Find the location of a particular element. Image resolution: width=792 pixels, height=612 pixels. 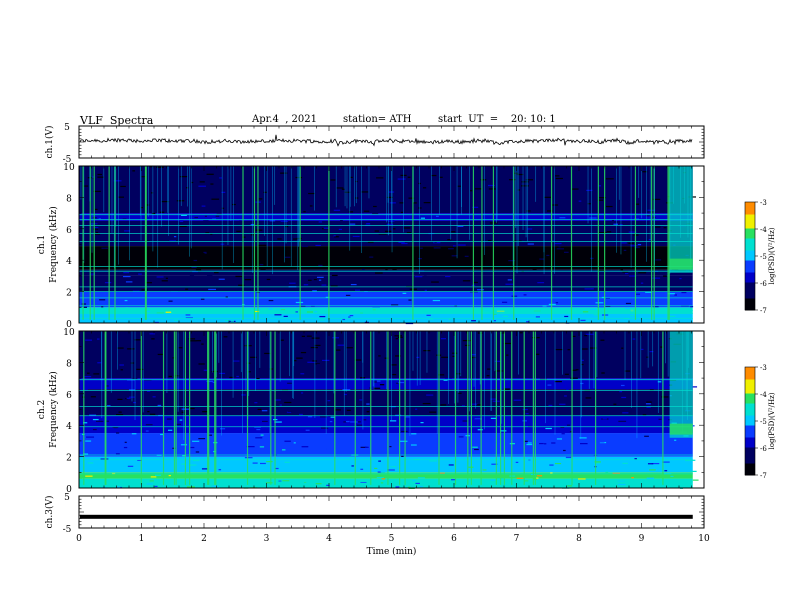

y-tick-label: 2 is located at coordinates (69, 294).